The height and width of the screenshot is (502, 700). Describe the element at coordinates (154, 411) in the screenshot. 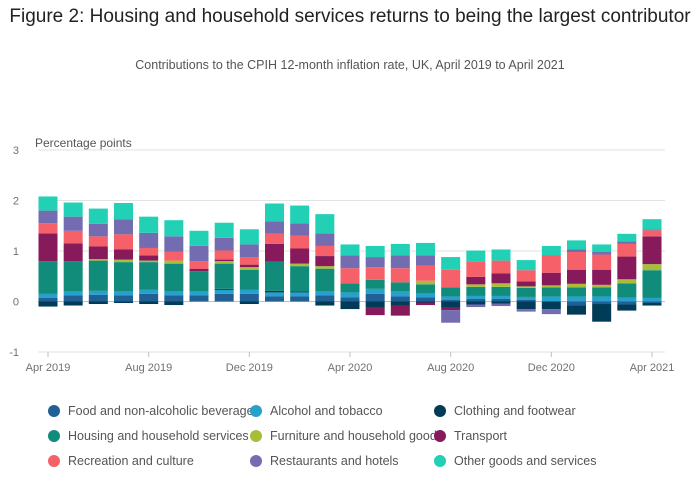

I see `legend-item: Food and non-alcoholic beverages` at that location.